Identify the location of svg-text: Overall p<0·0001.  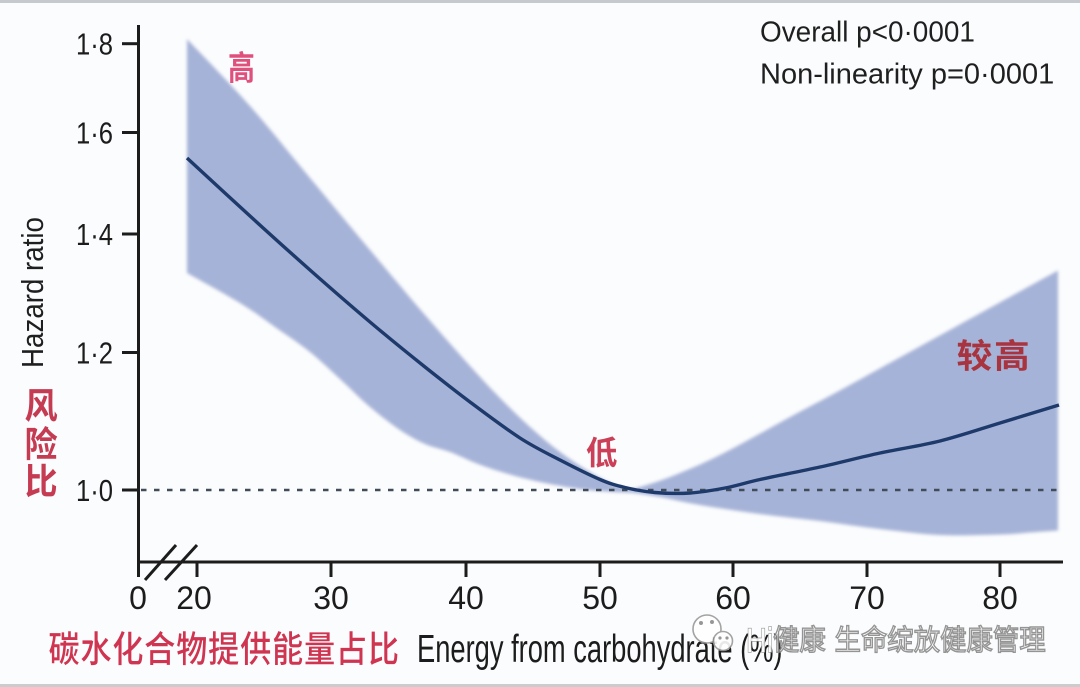
(867, 32).